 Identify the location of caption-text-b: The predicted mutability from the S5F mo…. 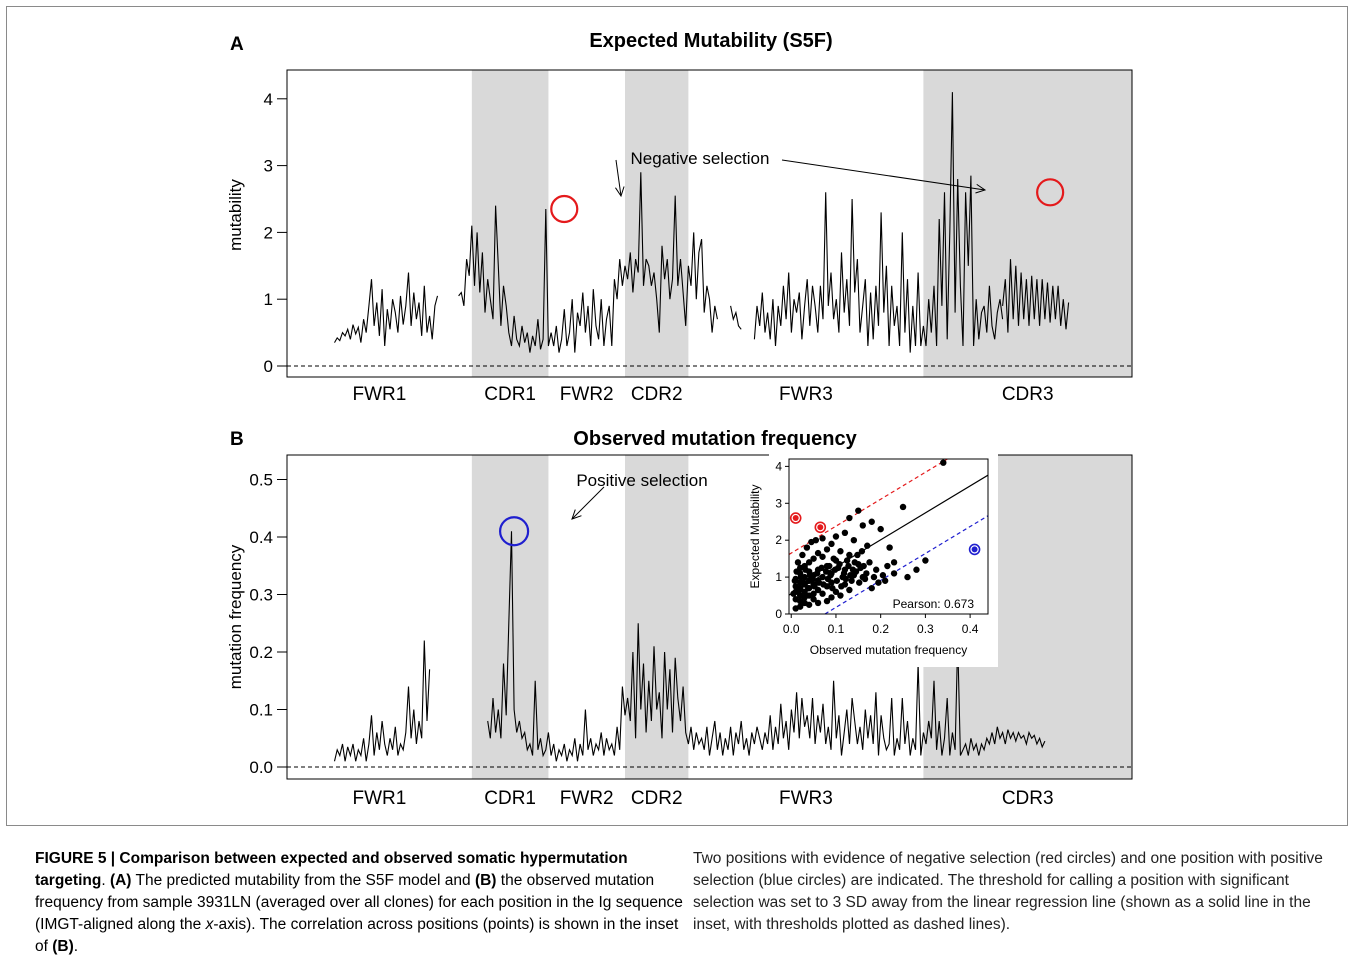
(303, 880).